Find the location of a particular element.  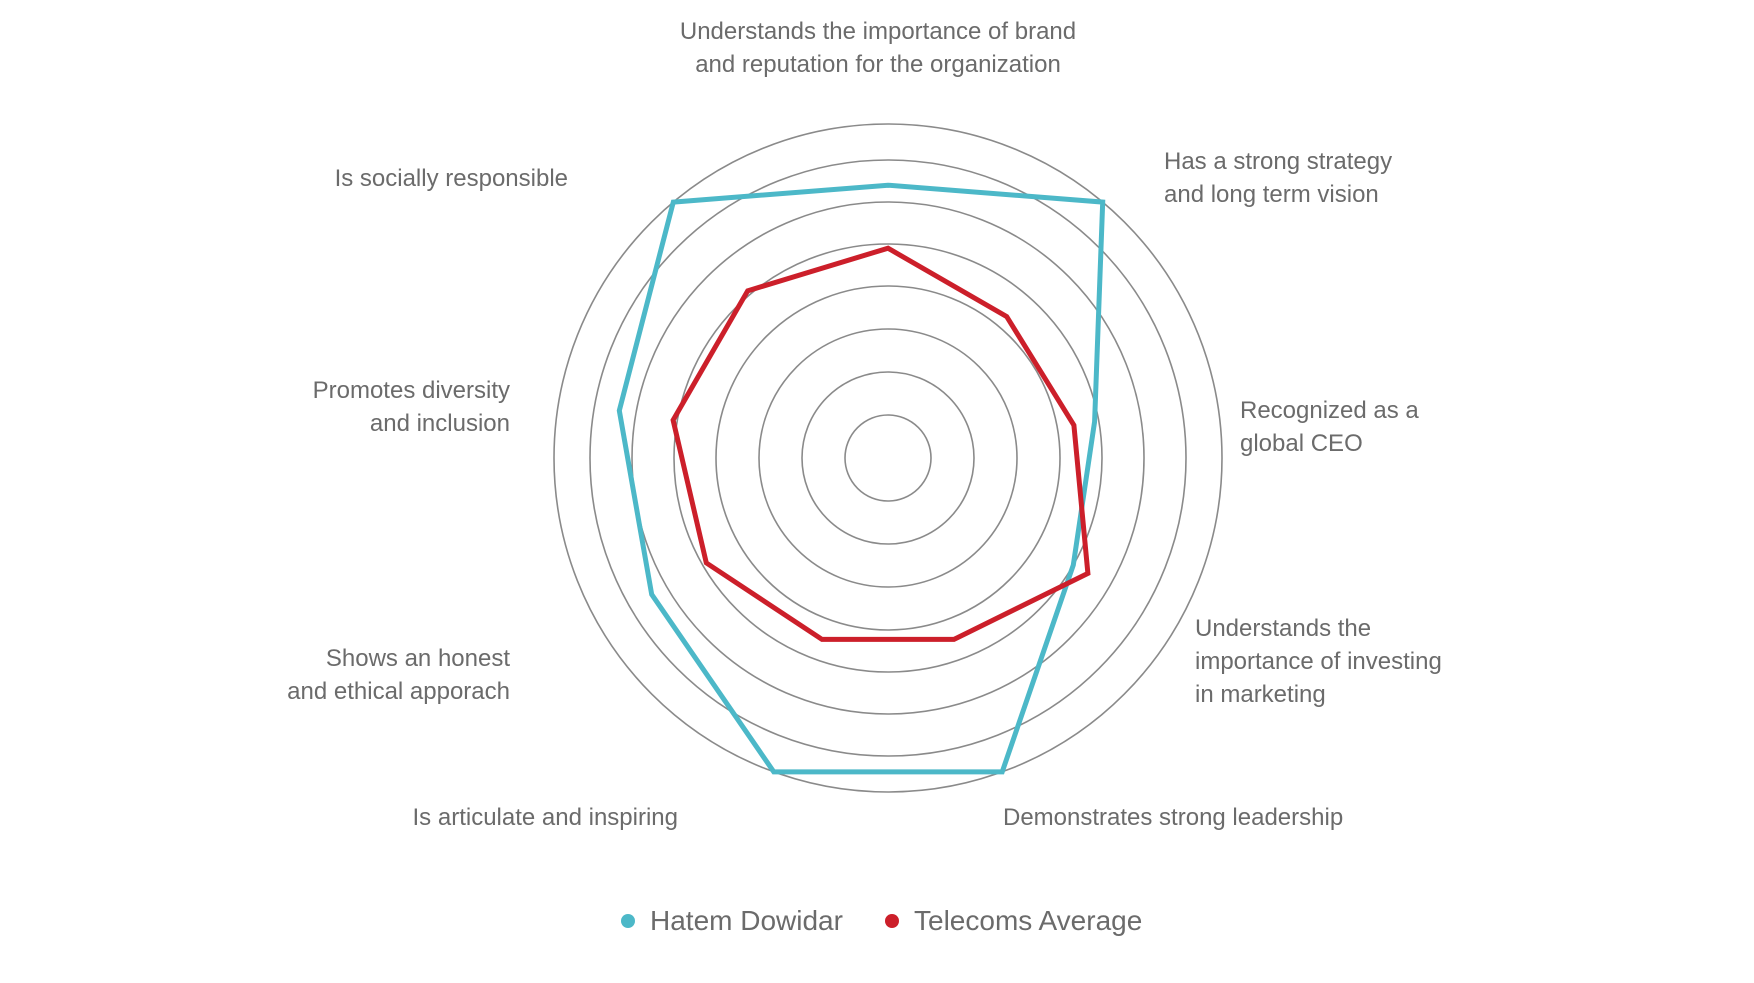

axis-label-6-line-1: Is articulate and inspiring is located at coordinates (545, 817).